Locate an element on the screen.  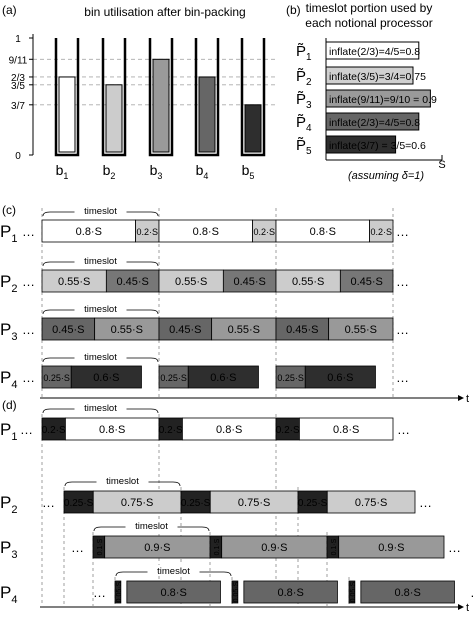
bin-label: b1 is located at coordinates (62, 171).